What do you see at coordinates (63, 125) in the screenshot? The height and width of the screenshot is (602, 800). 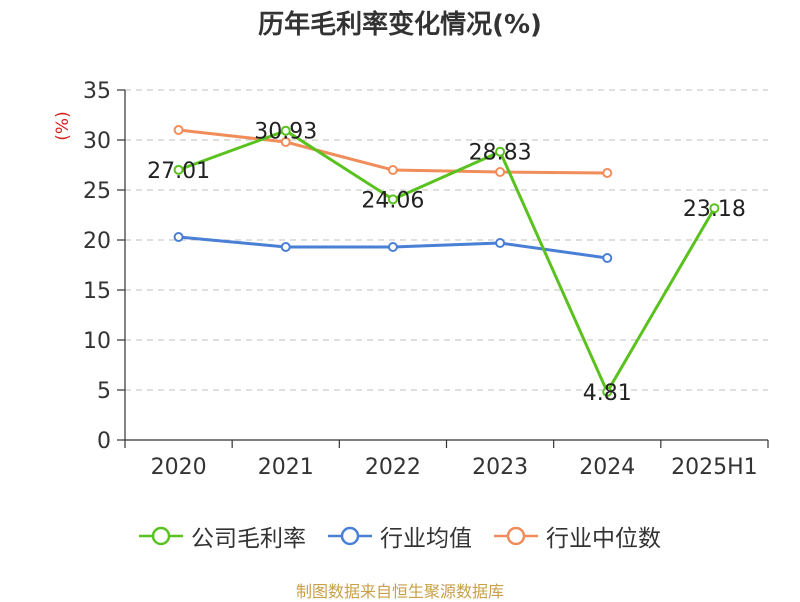 I see `y-axis-label: (%)` at bounding box center [63, 125].